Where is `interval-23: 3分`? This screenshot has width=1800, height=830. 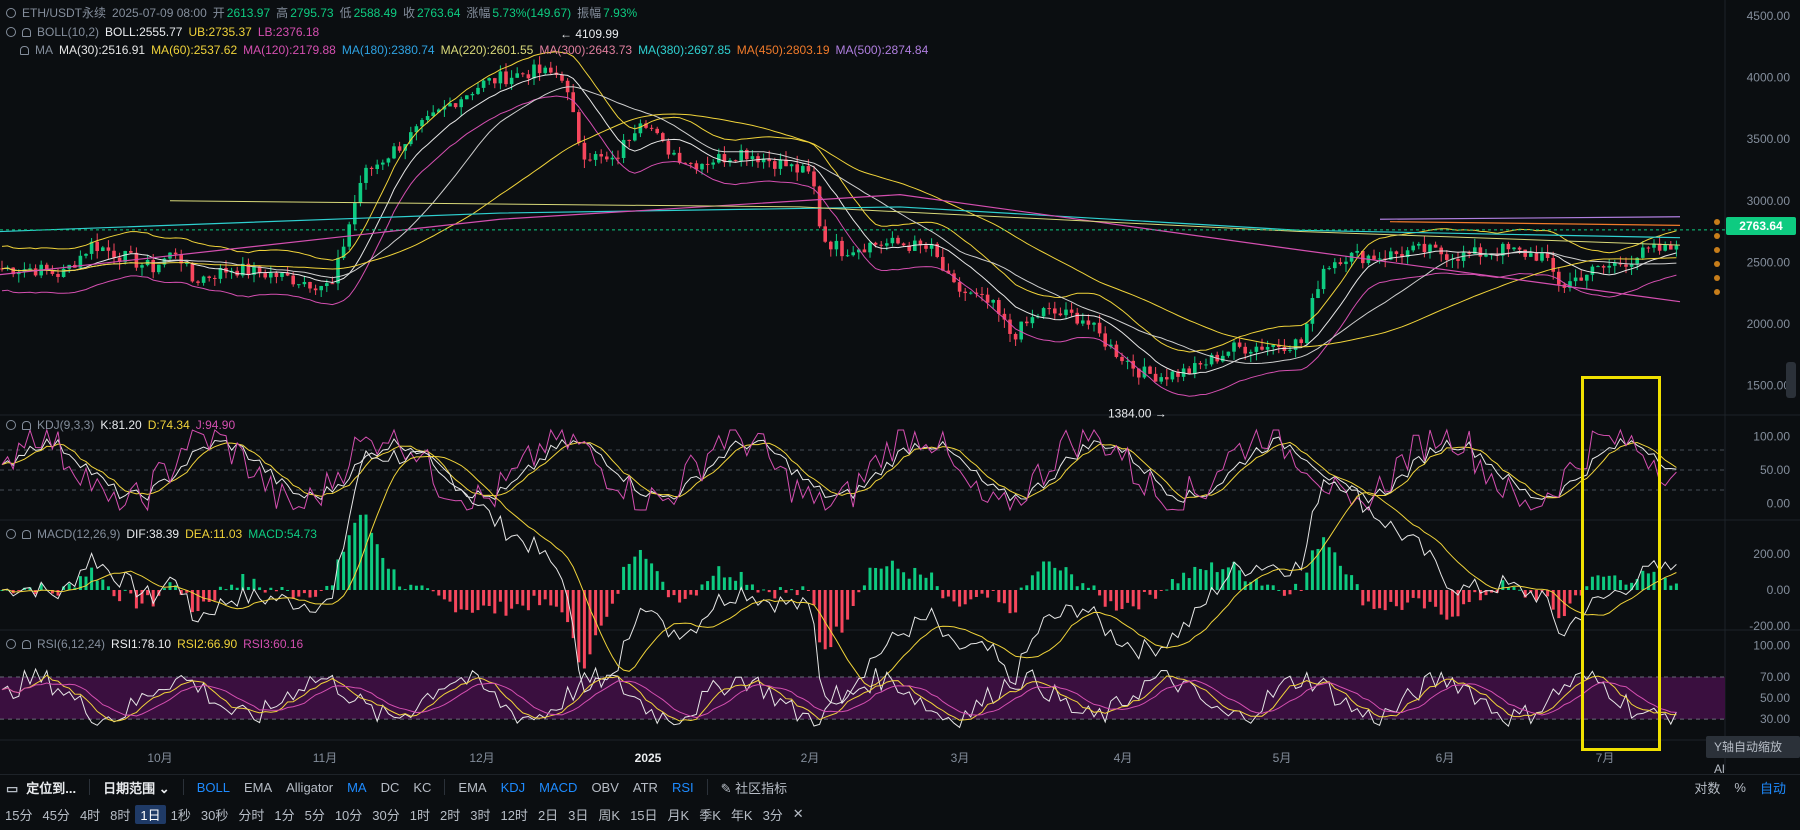 interval-23: 3分 is located at coordinates (772, 815).